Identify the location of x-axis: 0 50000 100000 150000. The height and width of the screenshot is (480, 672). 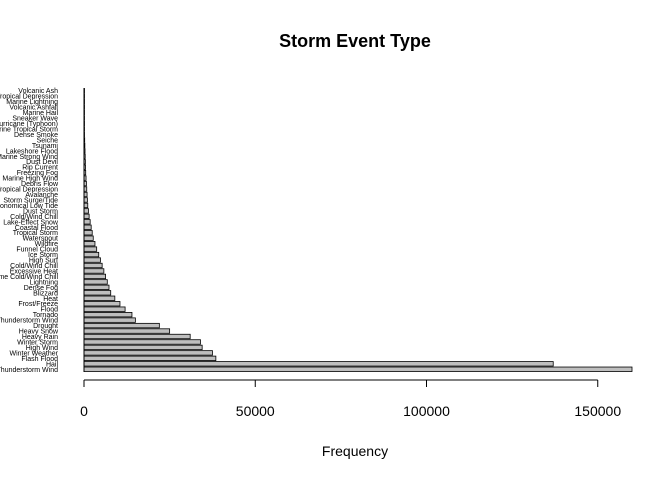
(350, 399).